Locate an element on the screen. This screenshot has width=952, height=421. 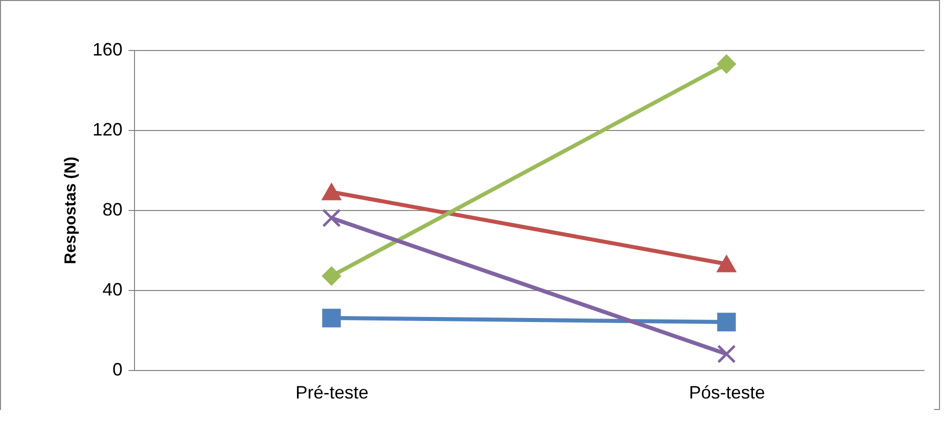
y-tick-label: 0 is located at coordinates (117, 370).